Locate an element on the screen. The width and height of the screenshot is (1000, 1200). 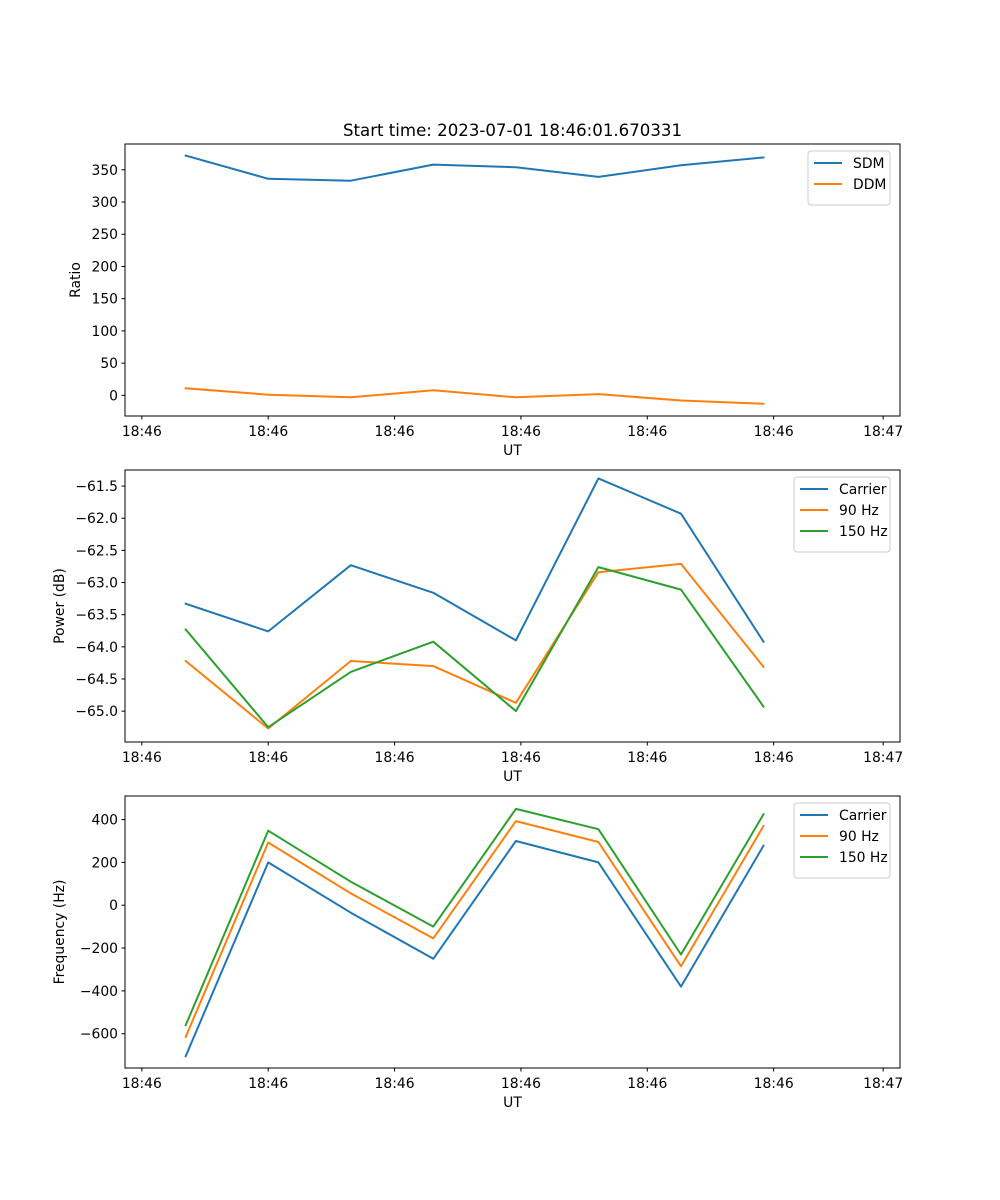
frequency-x-tick-label: 18:47 is located at coordinates (883, 1084).